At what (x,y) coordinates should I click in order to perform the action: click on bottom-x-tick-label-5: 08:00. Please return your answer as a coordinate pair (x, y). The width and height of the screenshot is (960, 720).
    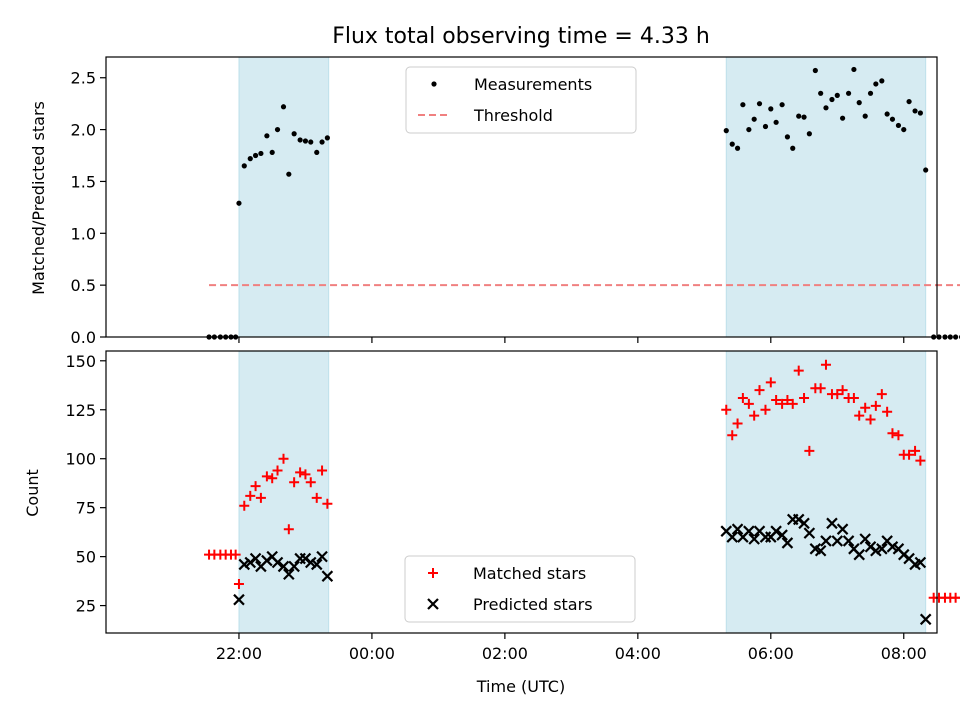
    Looking at the image, I should click on (904, 653).